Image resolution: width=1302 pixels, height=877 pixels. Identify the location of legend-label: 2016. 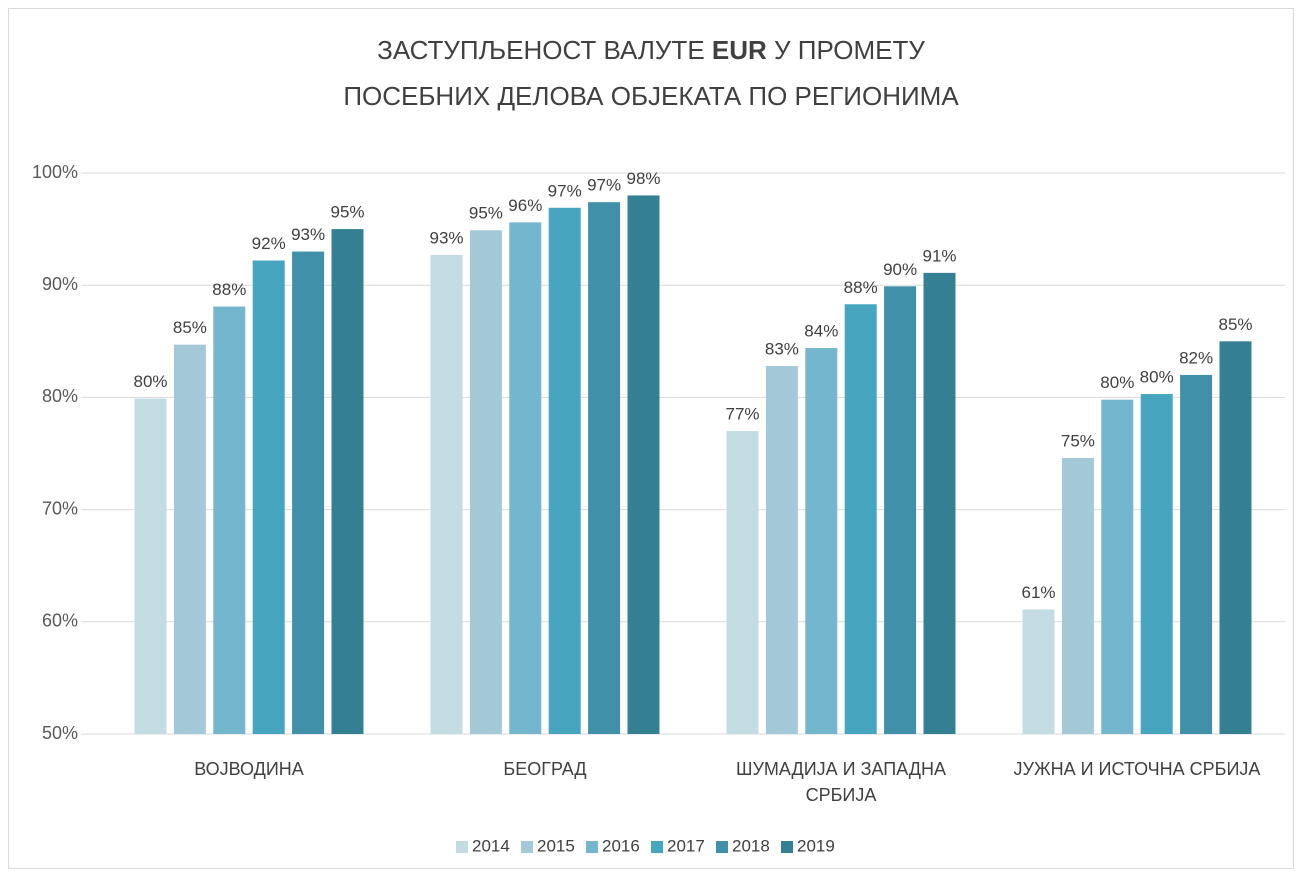
(621, 845).